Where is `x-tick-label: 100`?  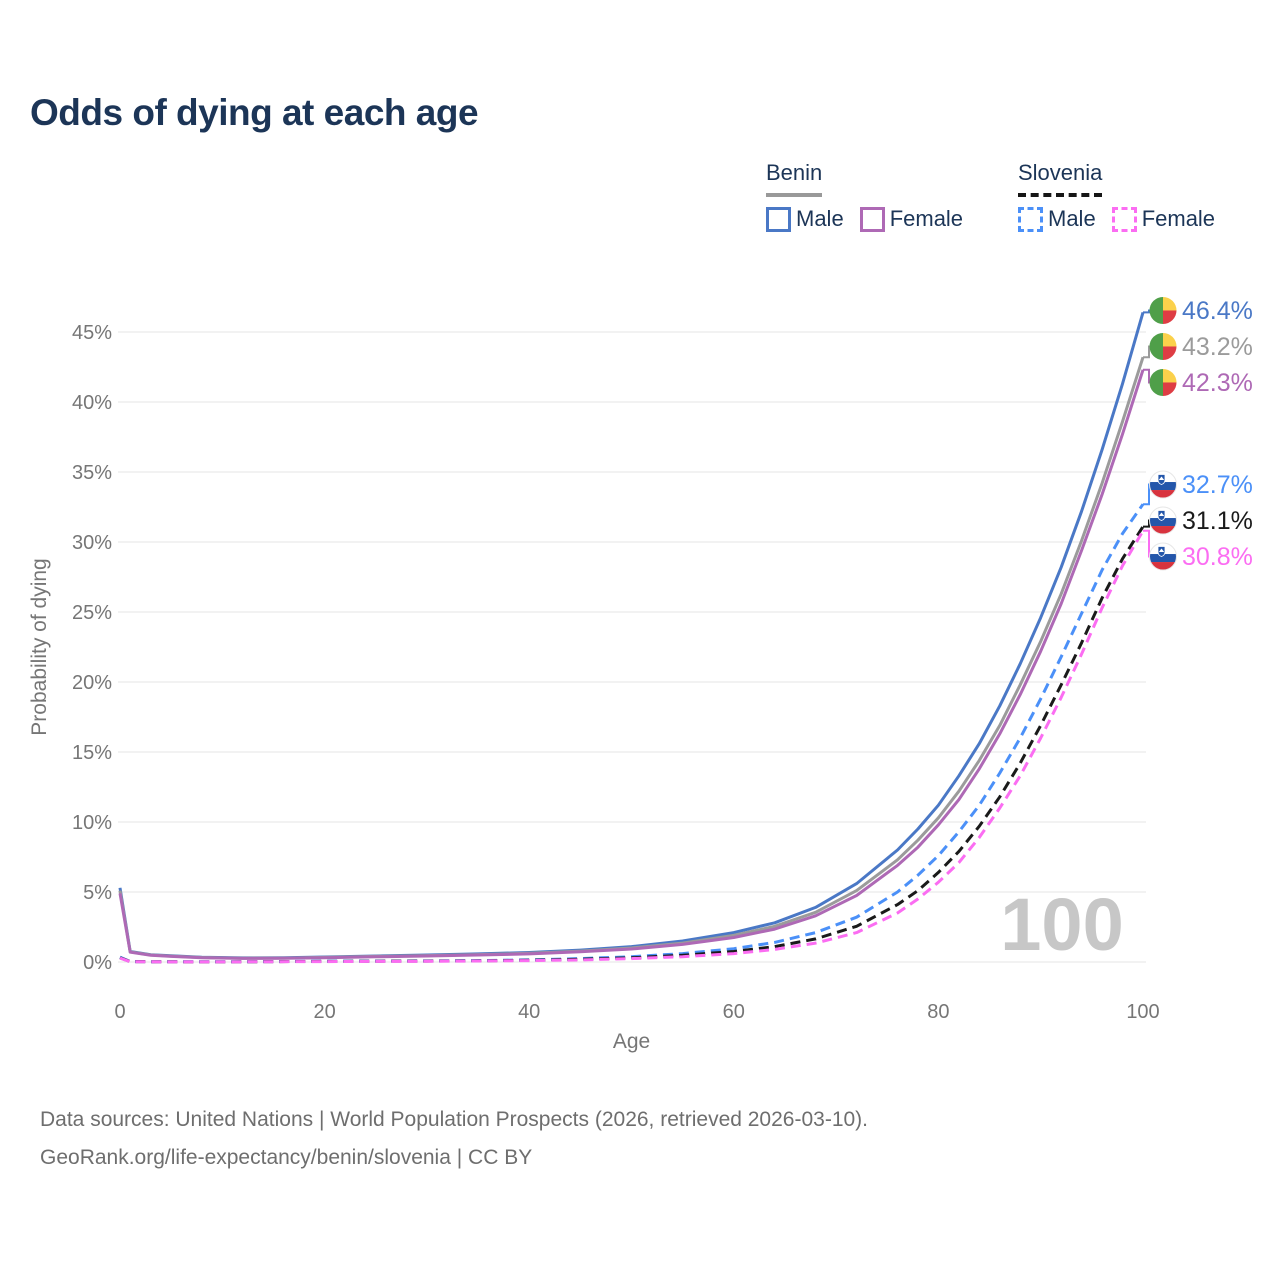 x-tick-label: 100 is located at coordinates (1142, 1012).